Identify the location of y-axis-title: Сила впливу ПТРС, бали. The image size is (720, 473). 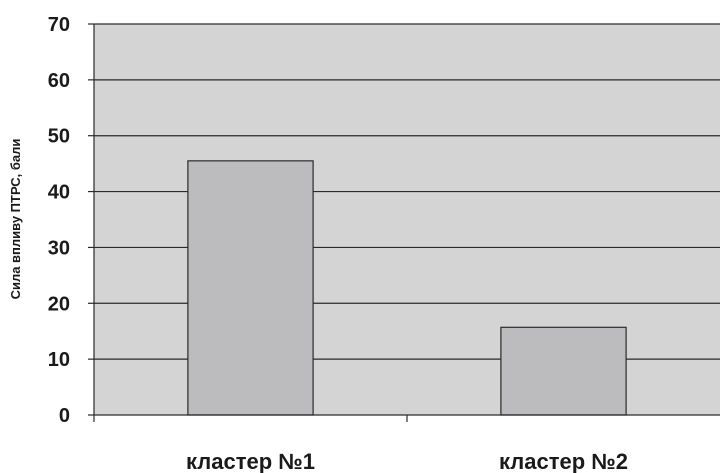
(15, 219).